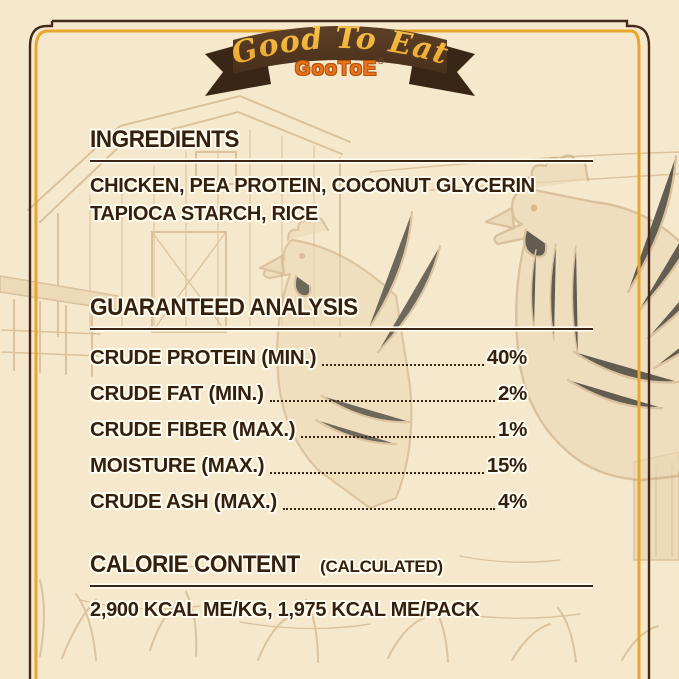  Describe the element at coordinates (312, 186) in the screenshot. I see `ingredients-line-1: CHICKEN, PEA PROTEIN, COCONUT GLYCERIN` at that location.